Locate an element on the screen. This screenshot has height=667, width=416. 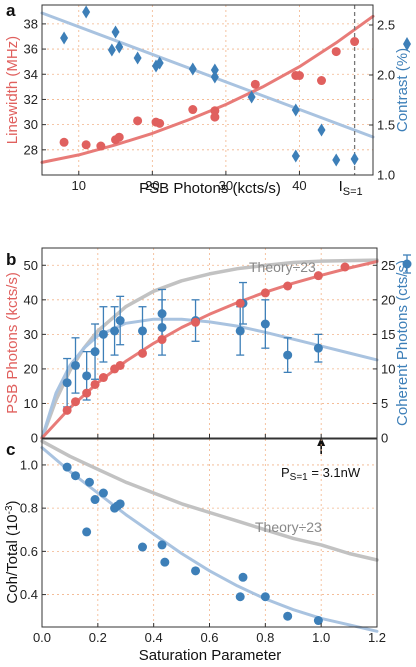
y-tick-label: 28 is located at coordinates (31, 149).